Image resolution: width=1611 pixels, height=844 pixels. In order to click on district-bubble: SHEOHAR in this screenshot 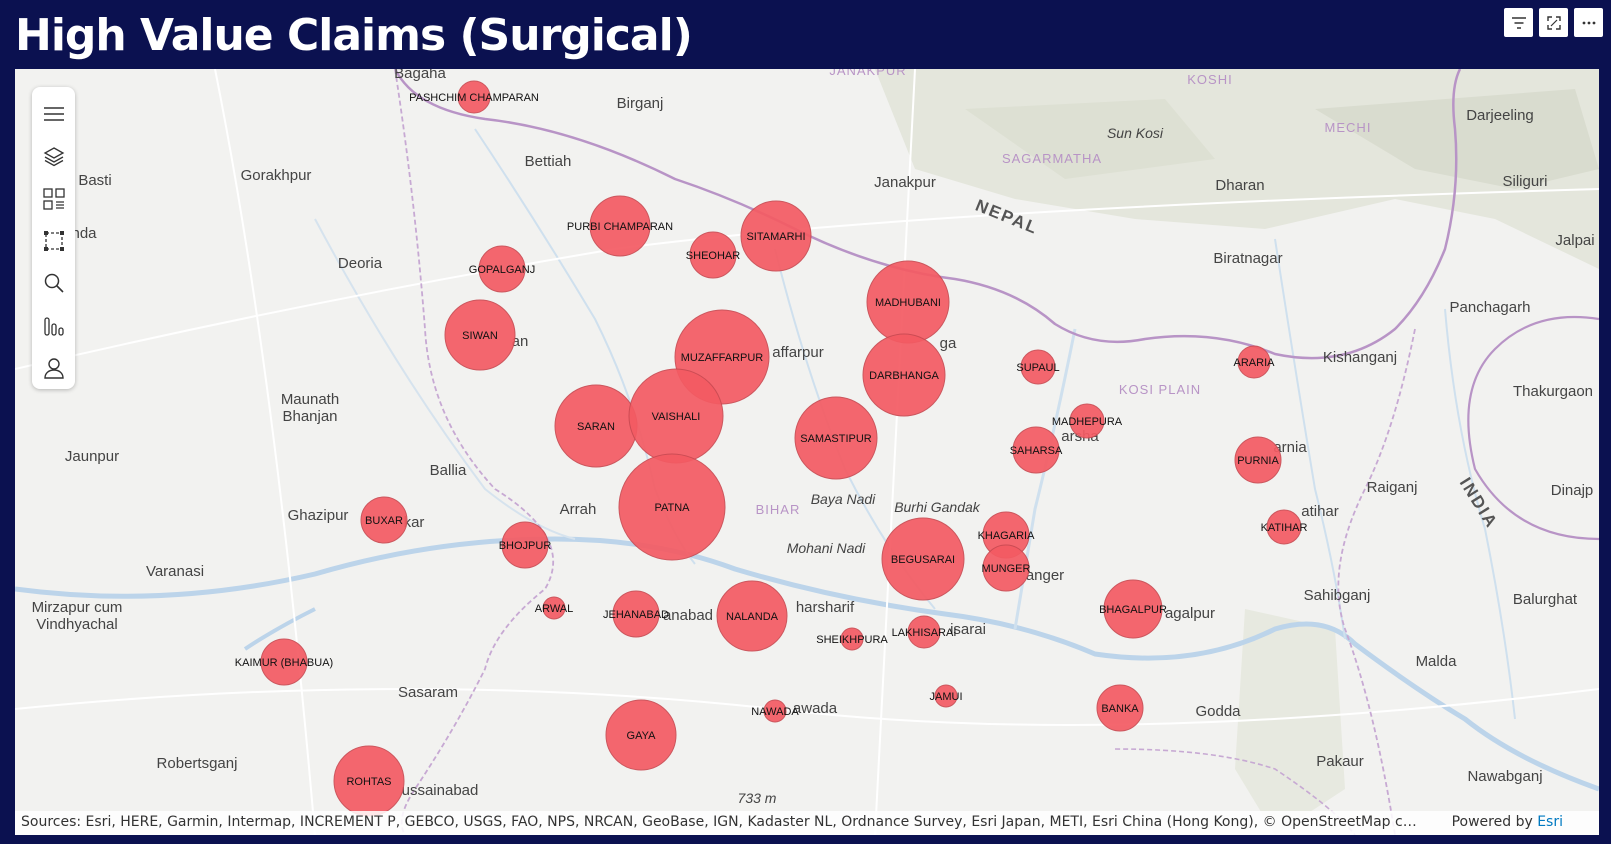, I will do `click(713, 255)`.